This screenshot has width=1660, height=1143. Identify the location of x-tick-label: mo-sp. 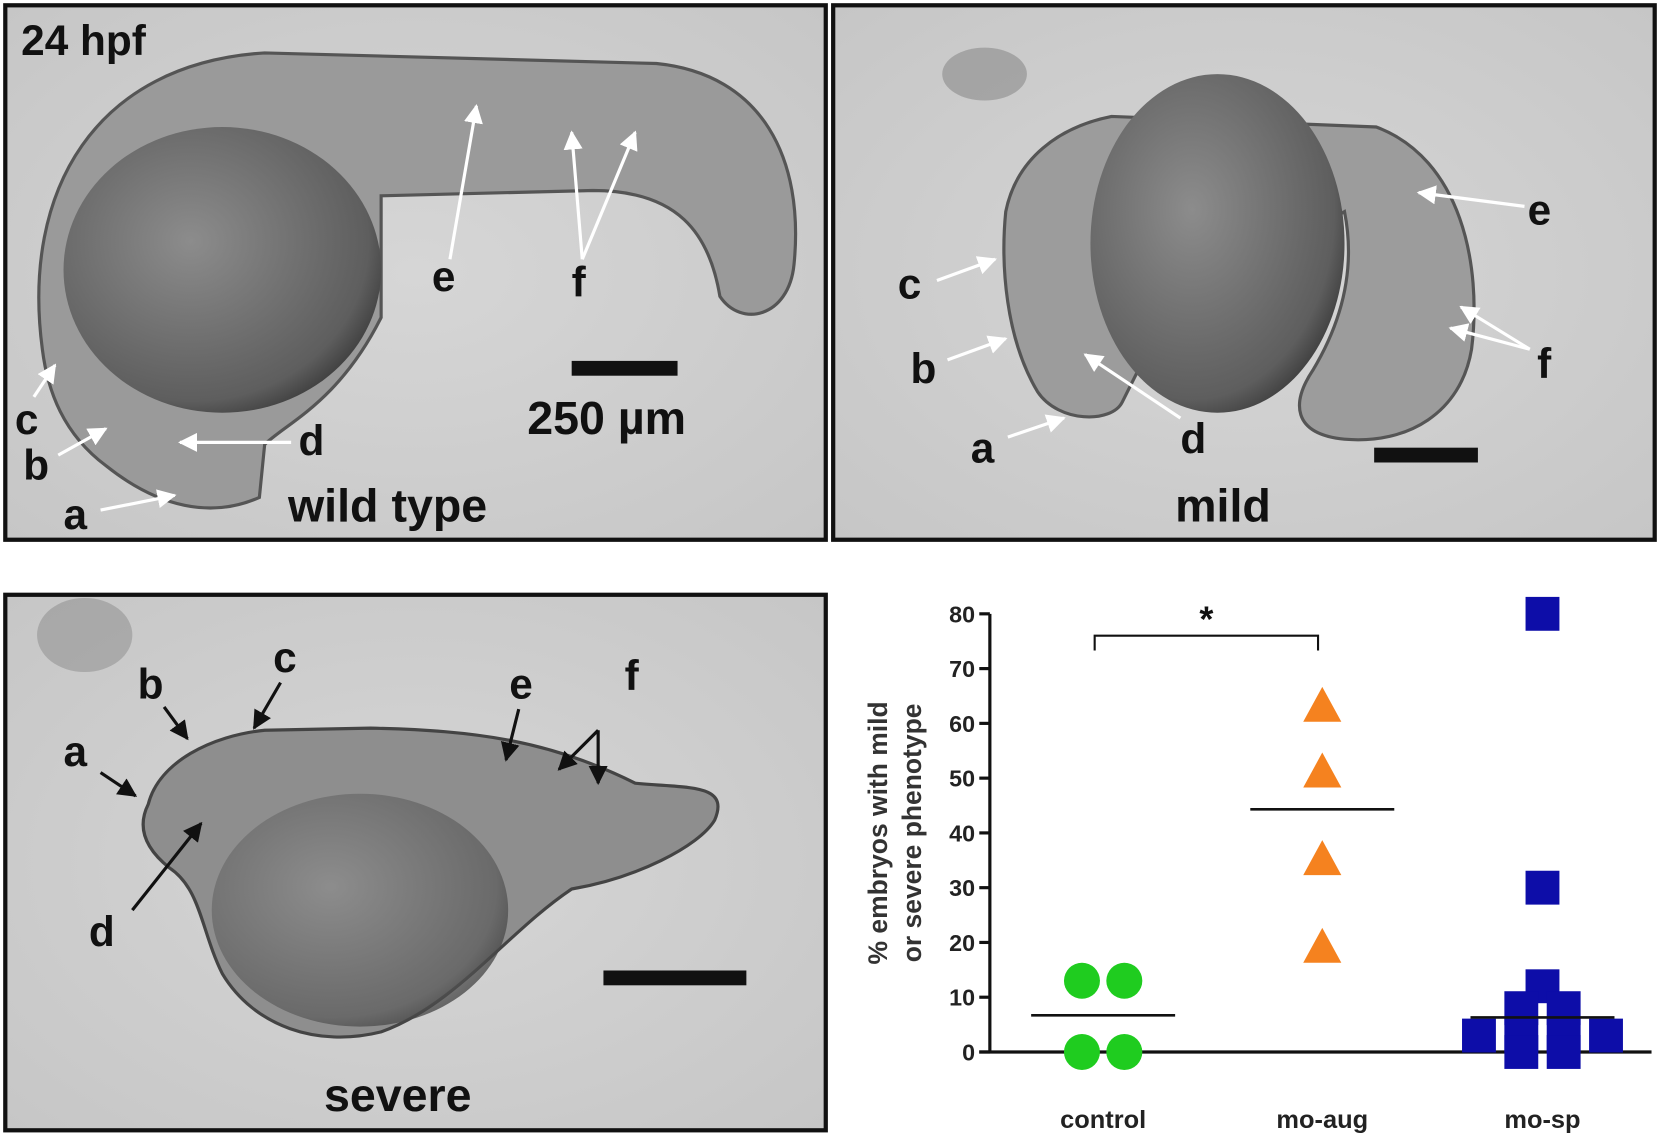
(1542, 1120).